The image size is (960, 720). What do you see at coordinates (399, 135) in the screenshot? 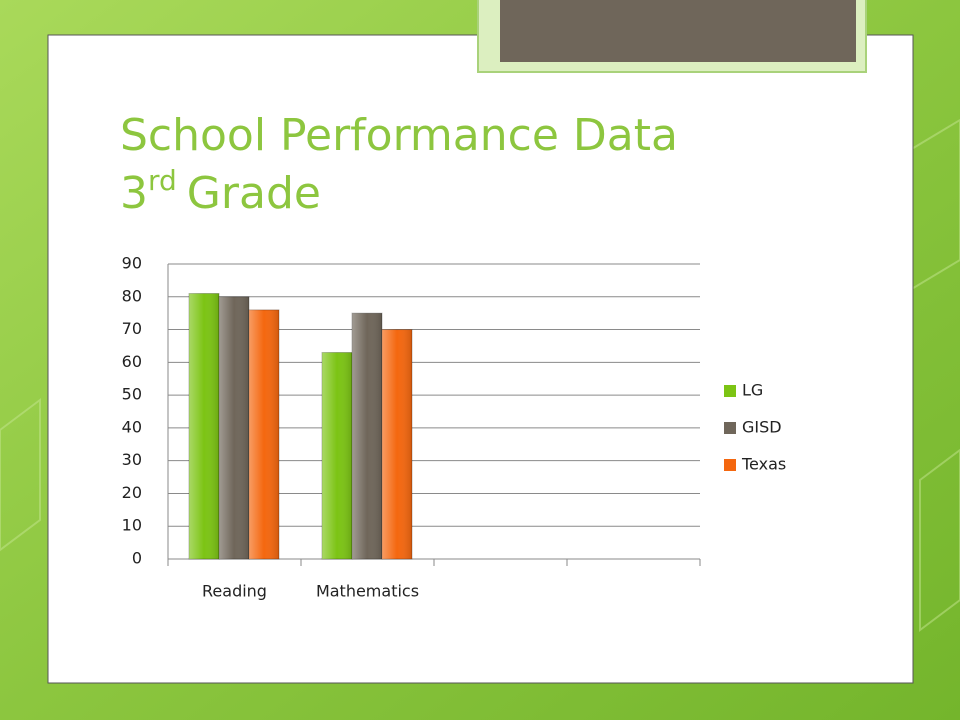
I see `chart-title: School Performance Data` at bounding box center [399, 135].